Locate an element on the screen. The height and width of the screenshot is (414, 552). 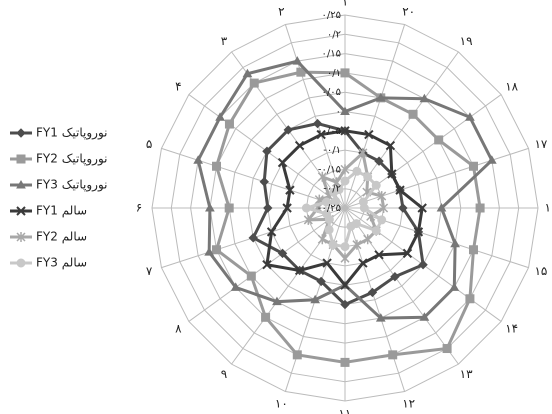
axis-label: ۹ is located at coordinates (224, 374).